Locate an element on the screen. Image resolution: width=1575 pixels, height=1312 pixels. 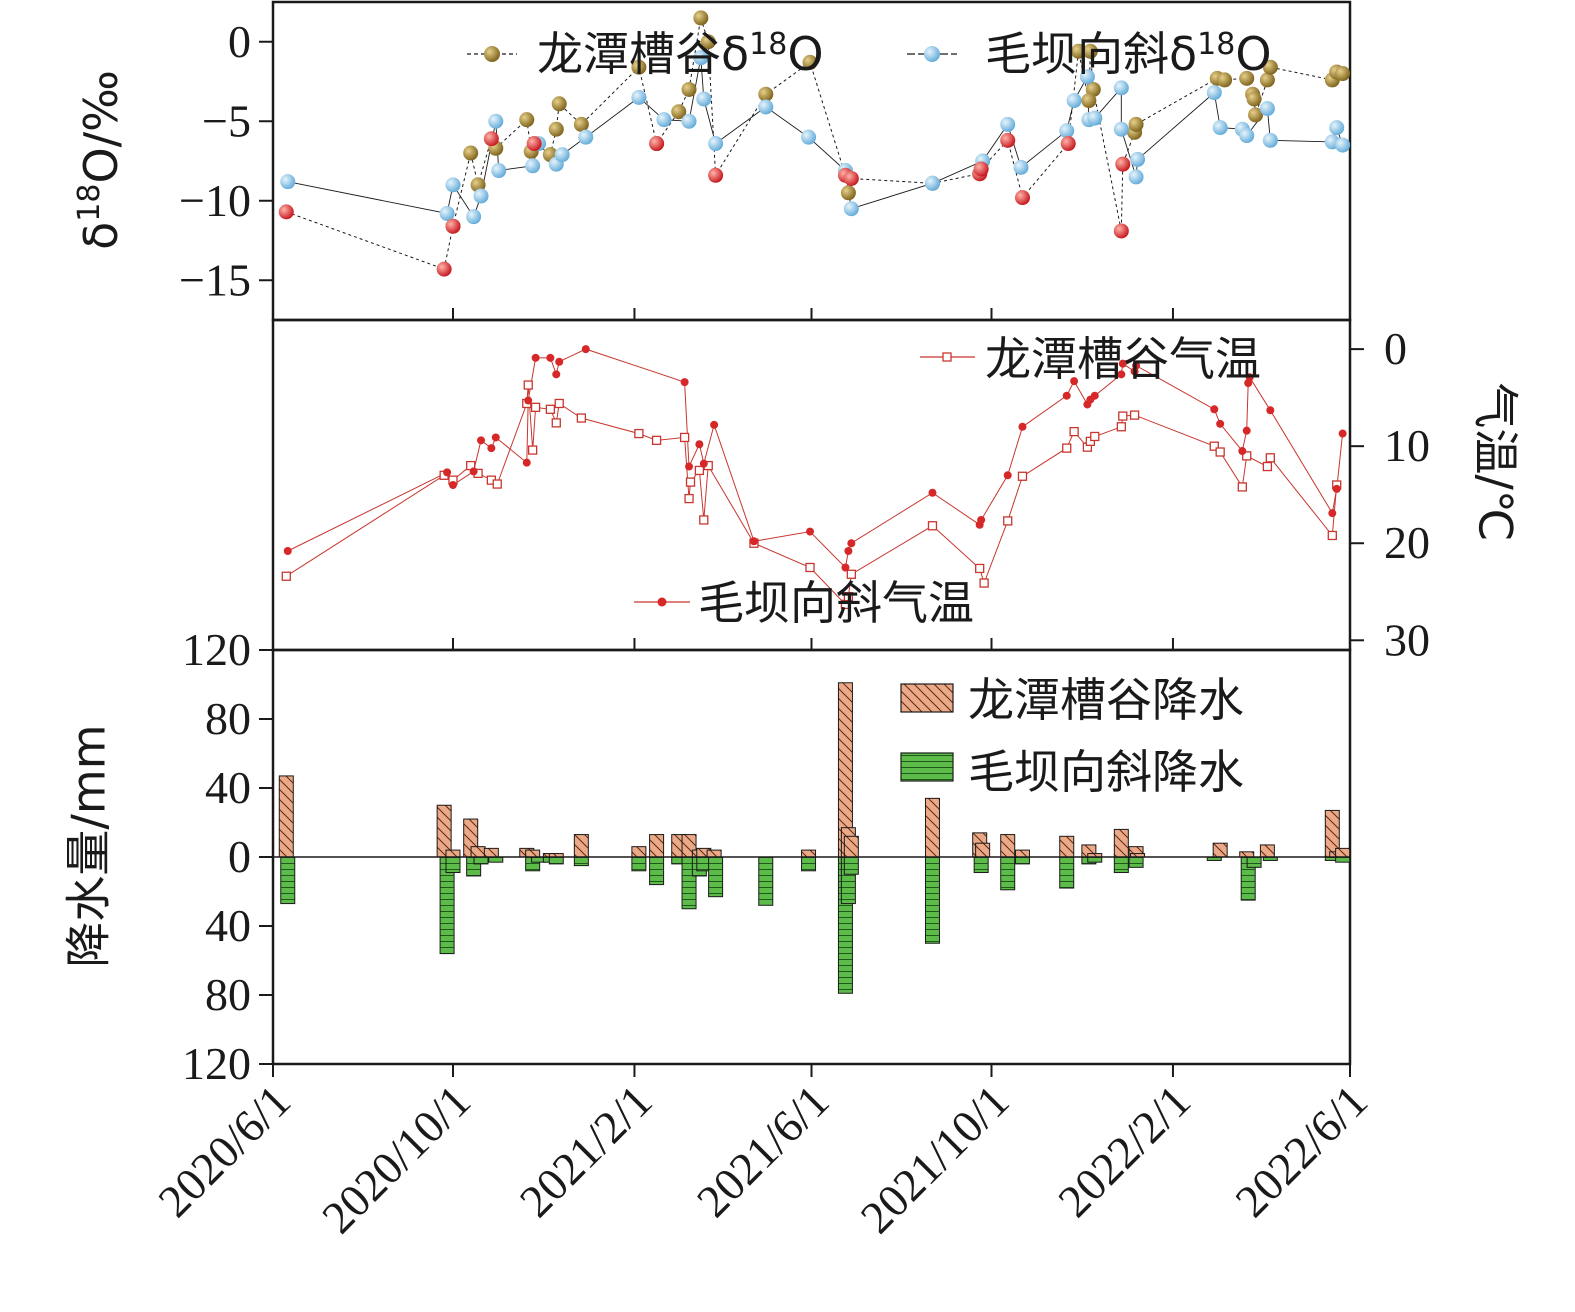
precipitation-y-tick-label: 120 is located at coordinates (216, 649).